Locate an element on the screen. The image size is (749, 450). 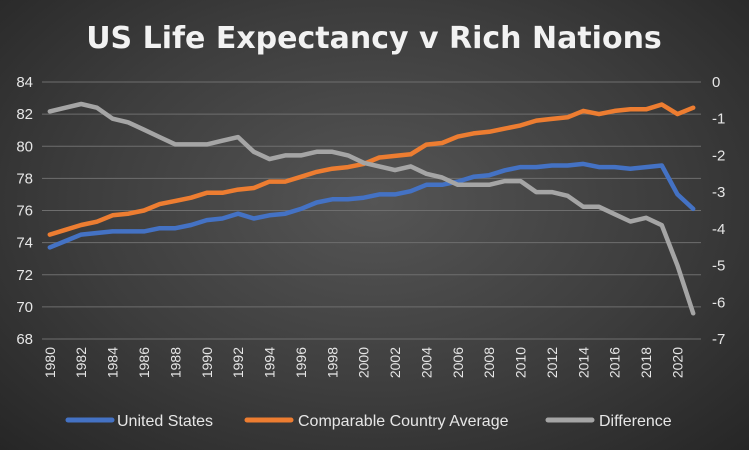
x-tick-label: 1994 is located at coordinates (270, 362).